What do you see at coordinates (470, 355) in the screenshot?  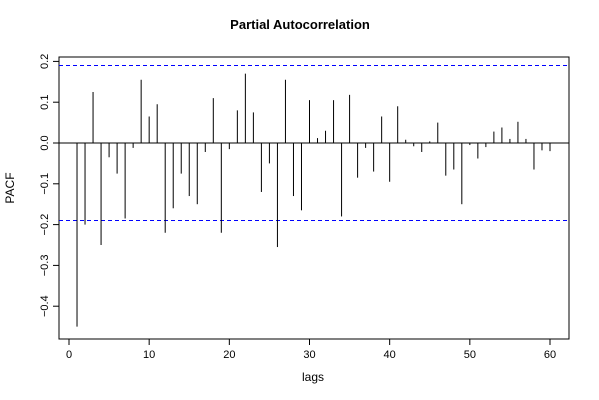 I see `x-tick-label: 50` at bounding box center [470, 355].